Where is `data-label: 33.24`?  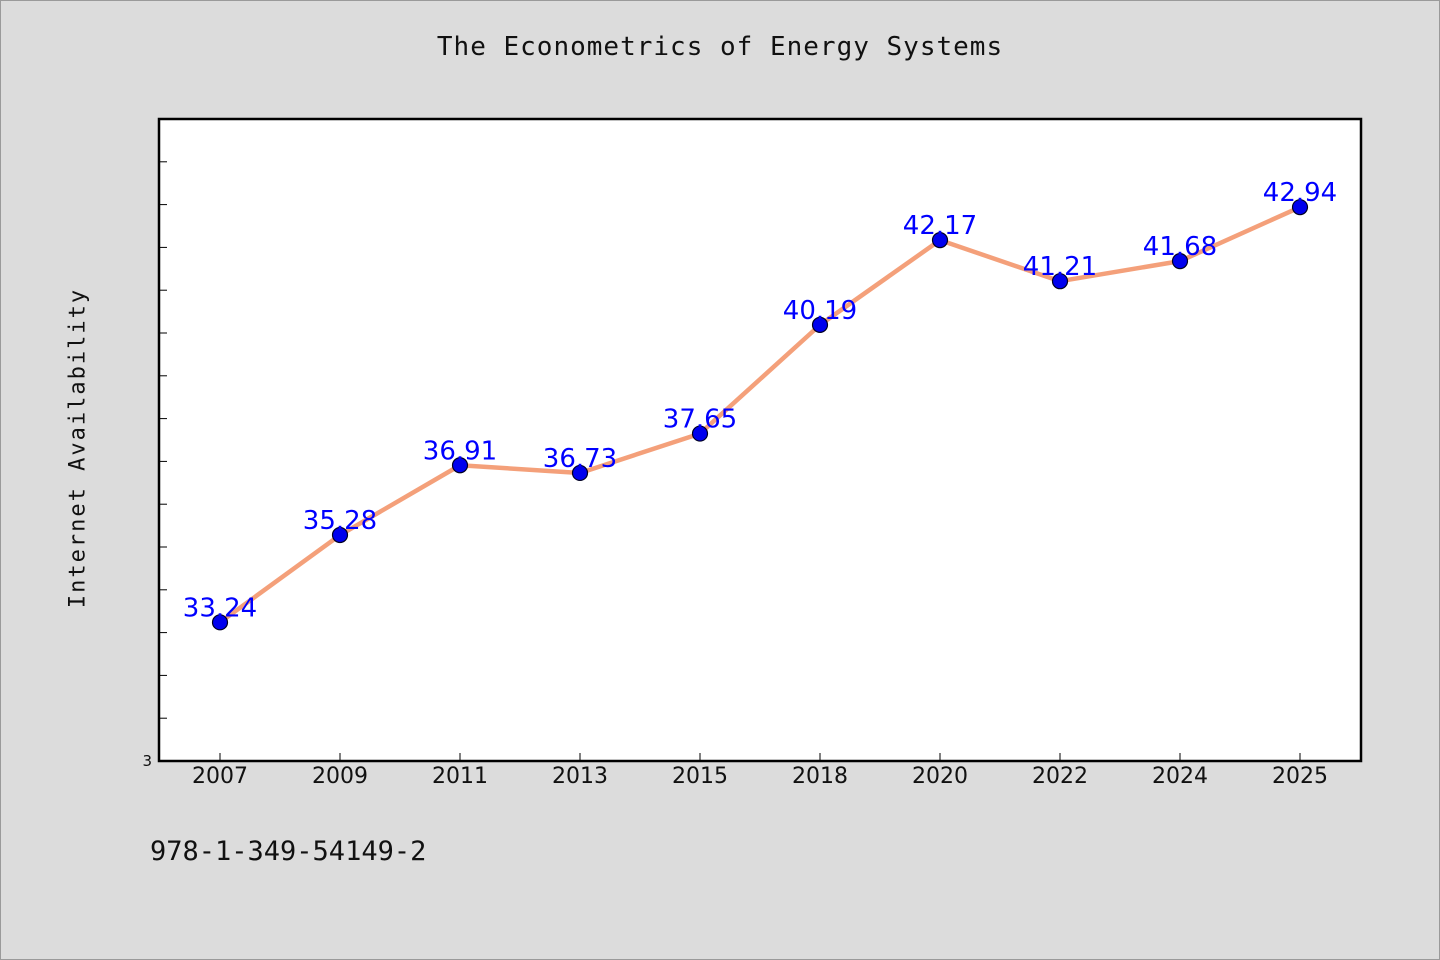
data-label: 33.24 is located at coordinates (220, 608).